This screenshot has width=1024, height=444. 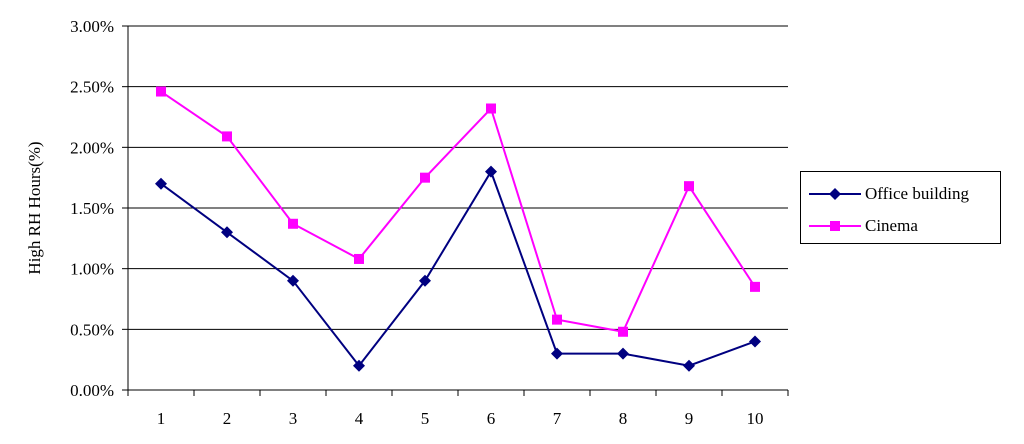 I want to click on legend-label: Office building, so click(x=917, y=193).